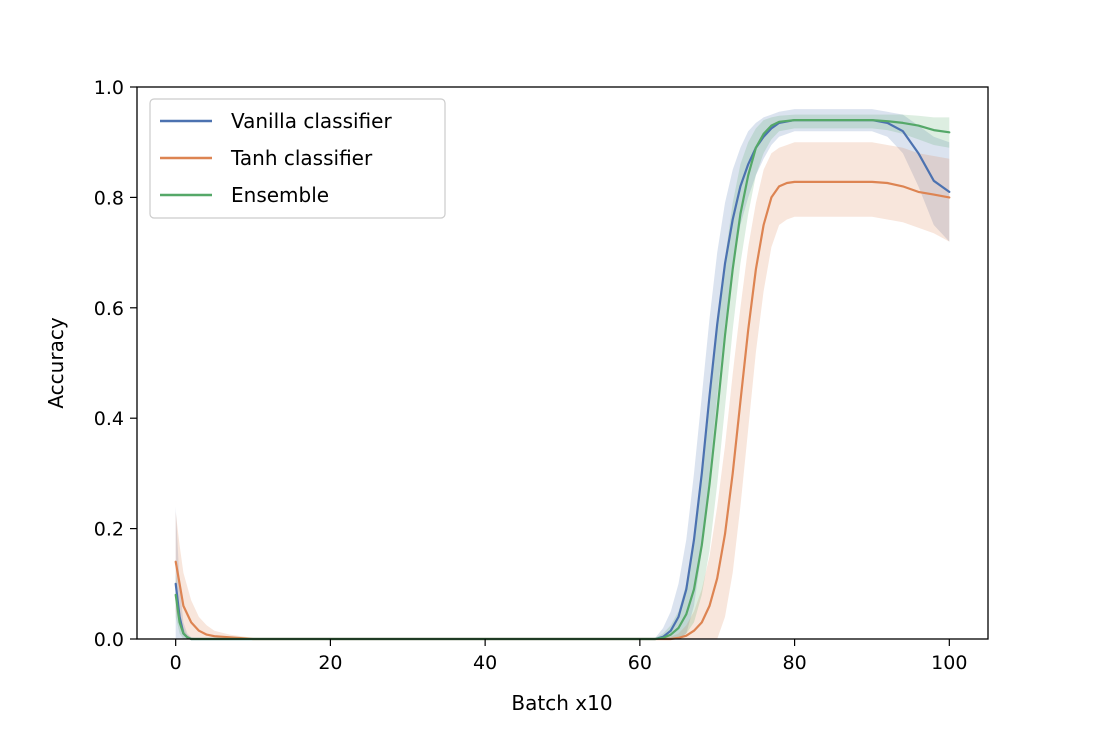  I want to click on x-tick-label: 40, so click(485, 663).